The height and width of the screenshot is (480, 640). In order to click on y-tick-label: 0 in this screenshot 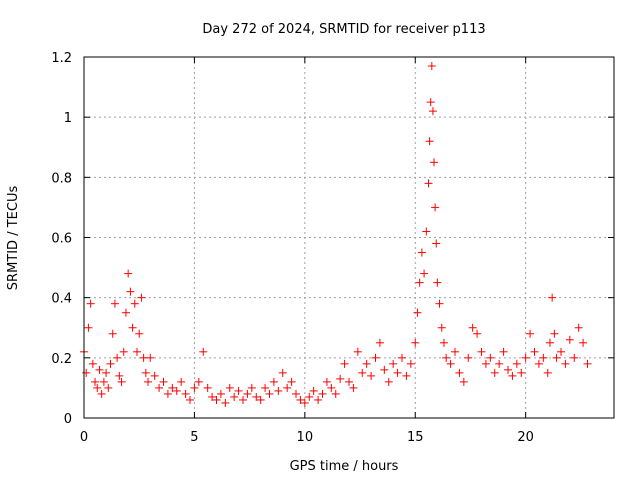, I will do `click(68, 419)`.